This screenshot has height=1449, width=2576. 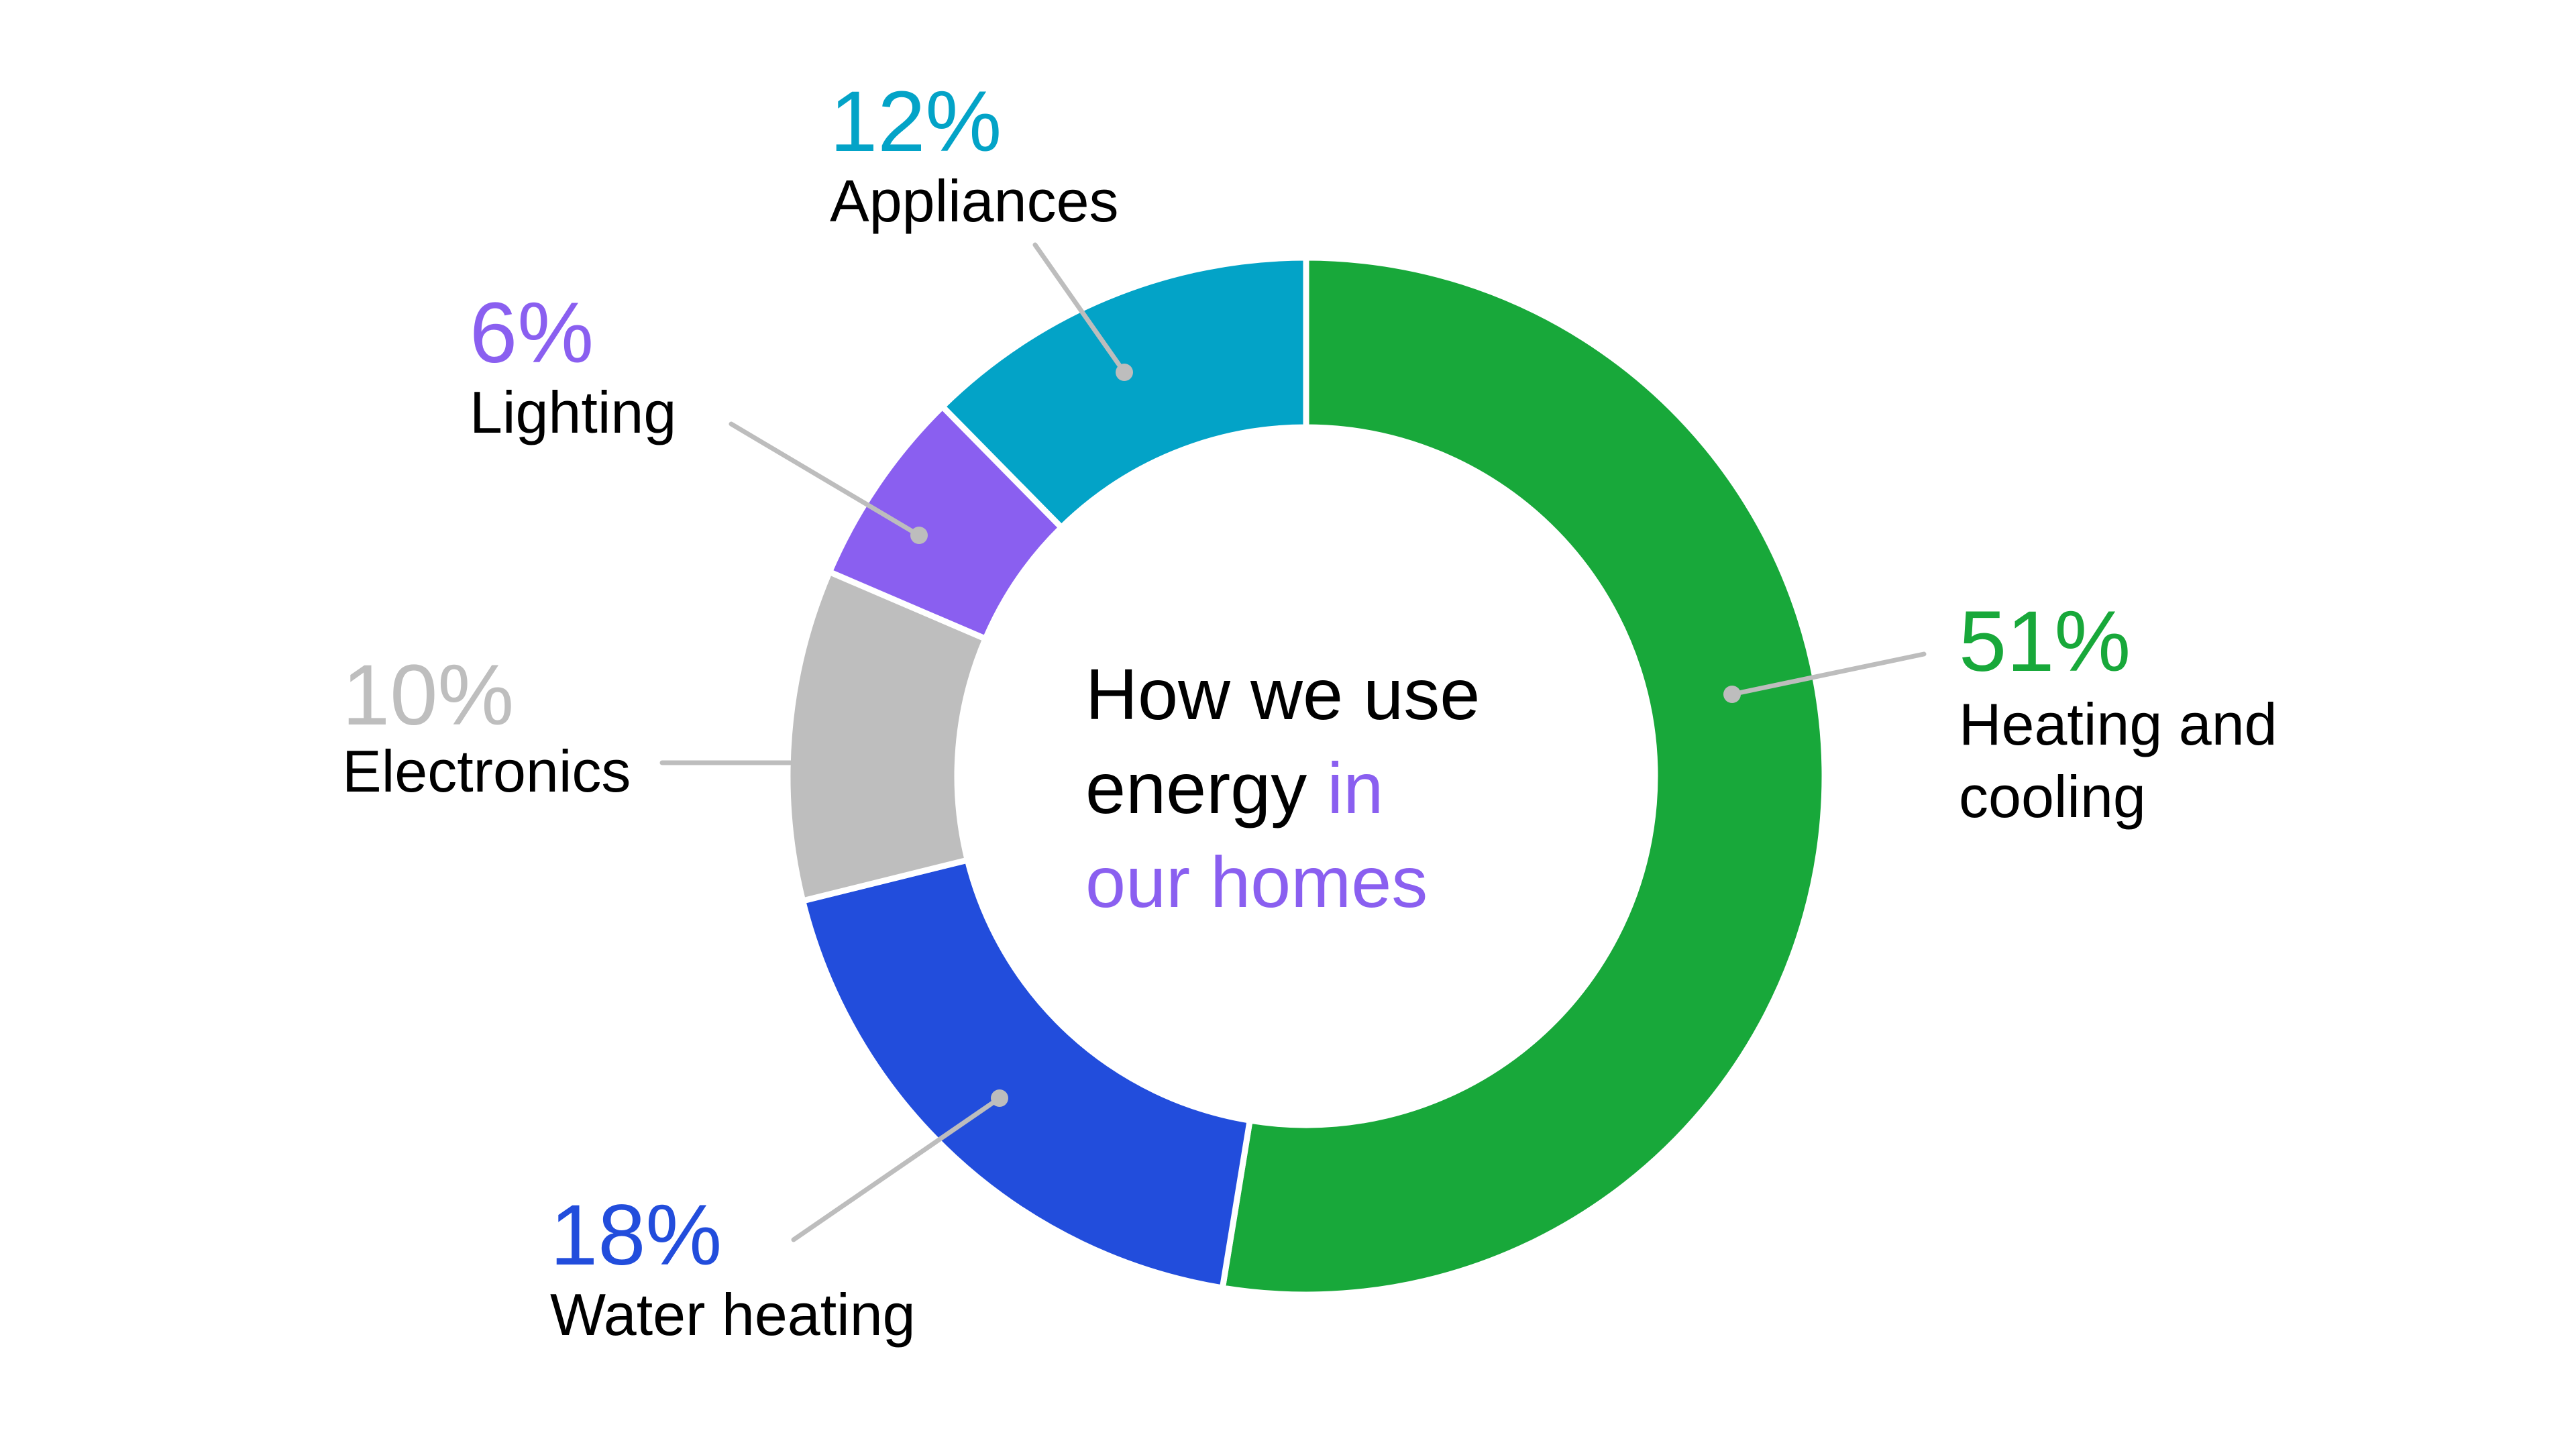 I want to click on chart-title-highlight: in, so click(x=1345, y=787).